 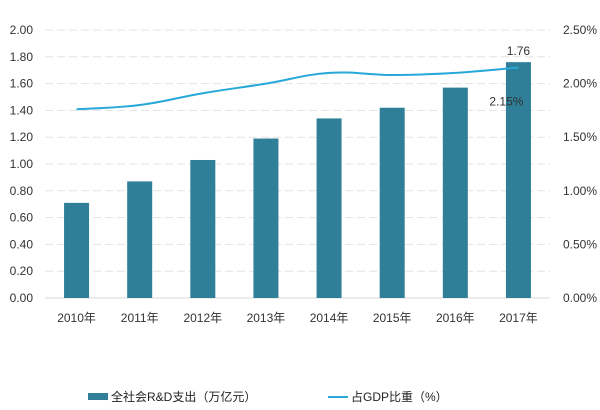 I want to click on line-value-label: 2.15%, so click(x=506, y=102).